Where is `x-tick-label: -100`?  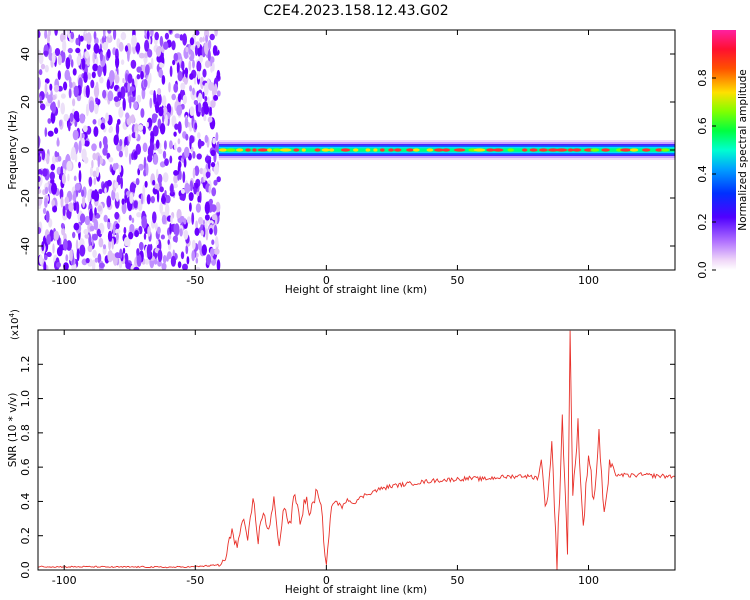
x-tick-label: -100 is located at coordinates (64, 280).